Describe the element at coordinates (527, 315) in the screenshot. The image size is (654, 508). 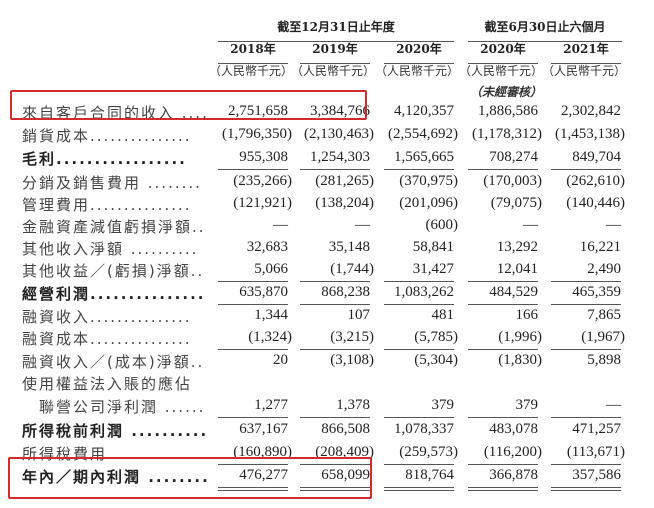
I see `cell-value: 166` at that location.